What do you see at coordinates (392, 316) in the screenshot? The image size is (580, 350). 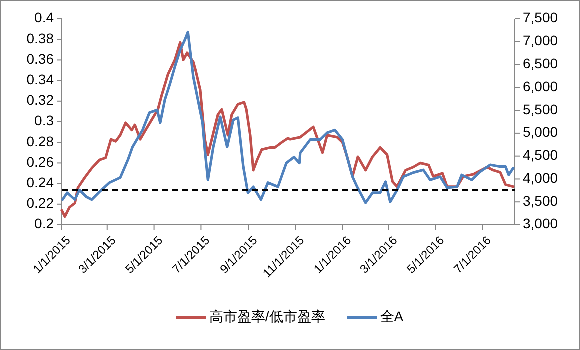 I see `legend-label: 全A` at bounding box center [392, 316].